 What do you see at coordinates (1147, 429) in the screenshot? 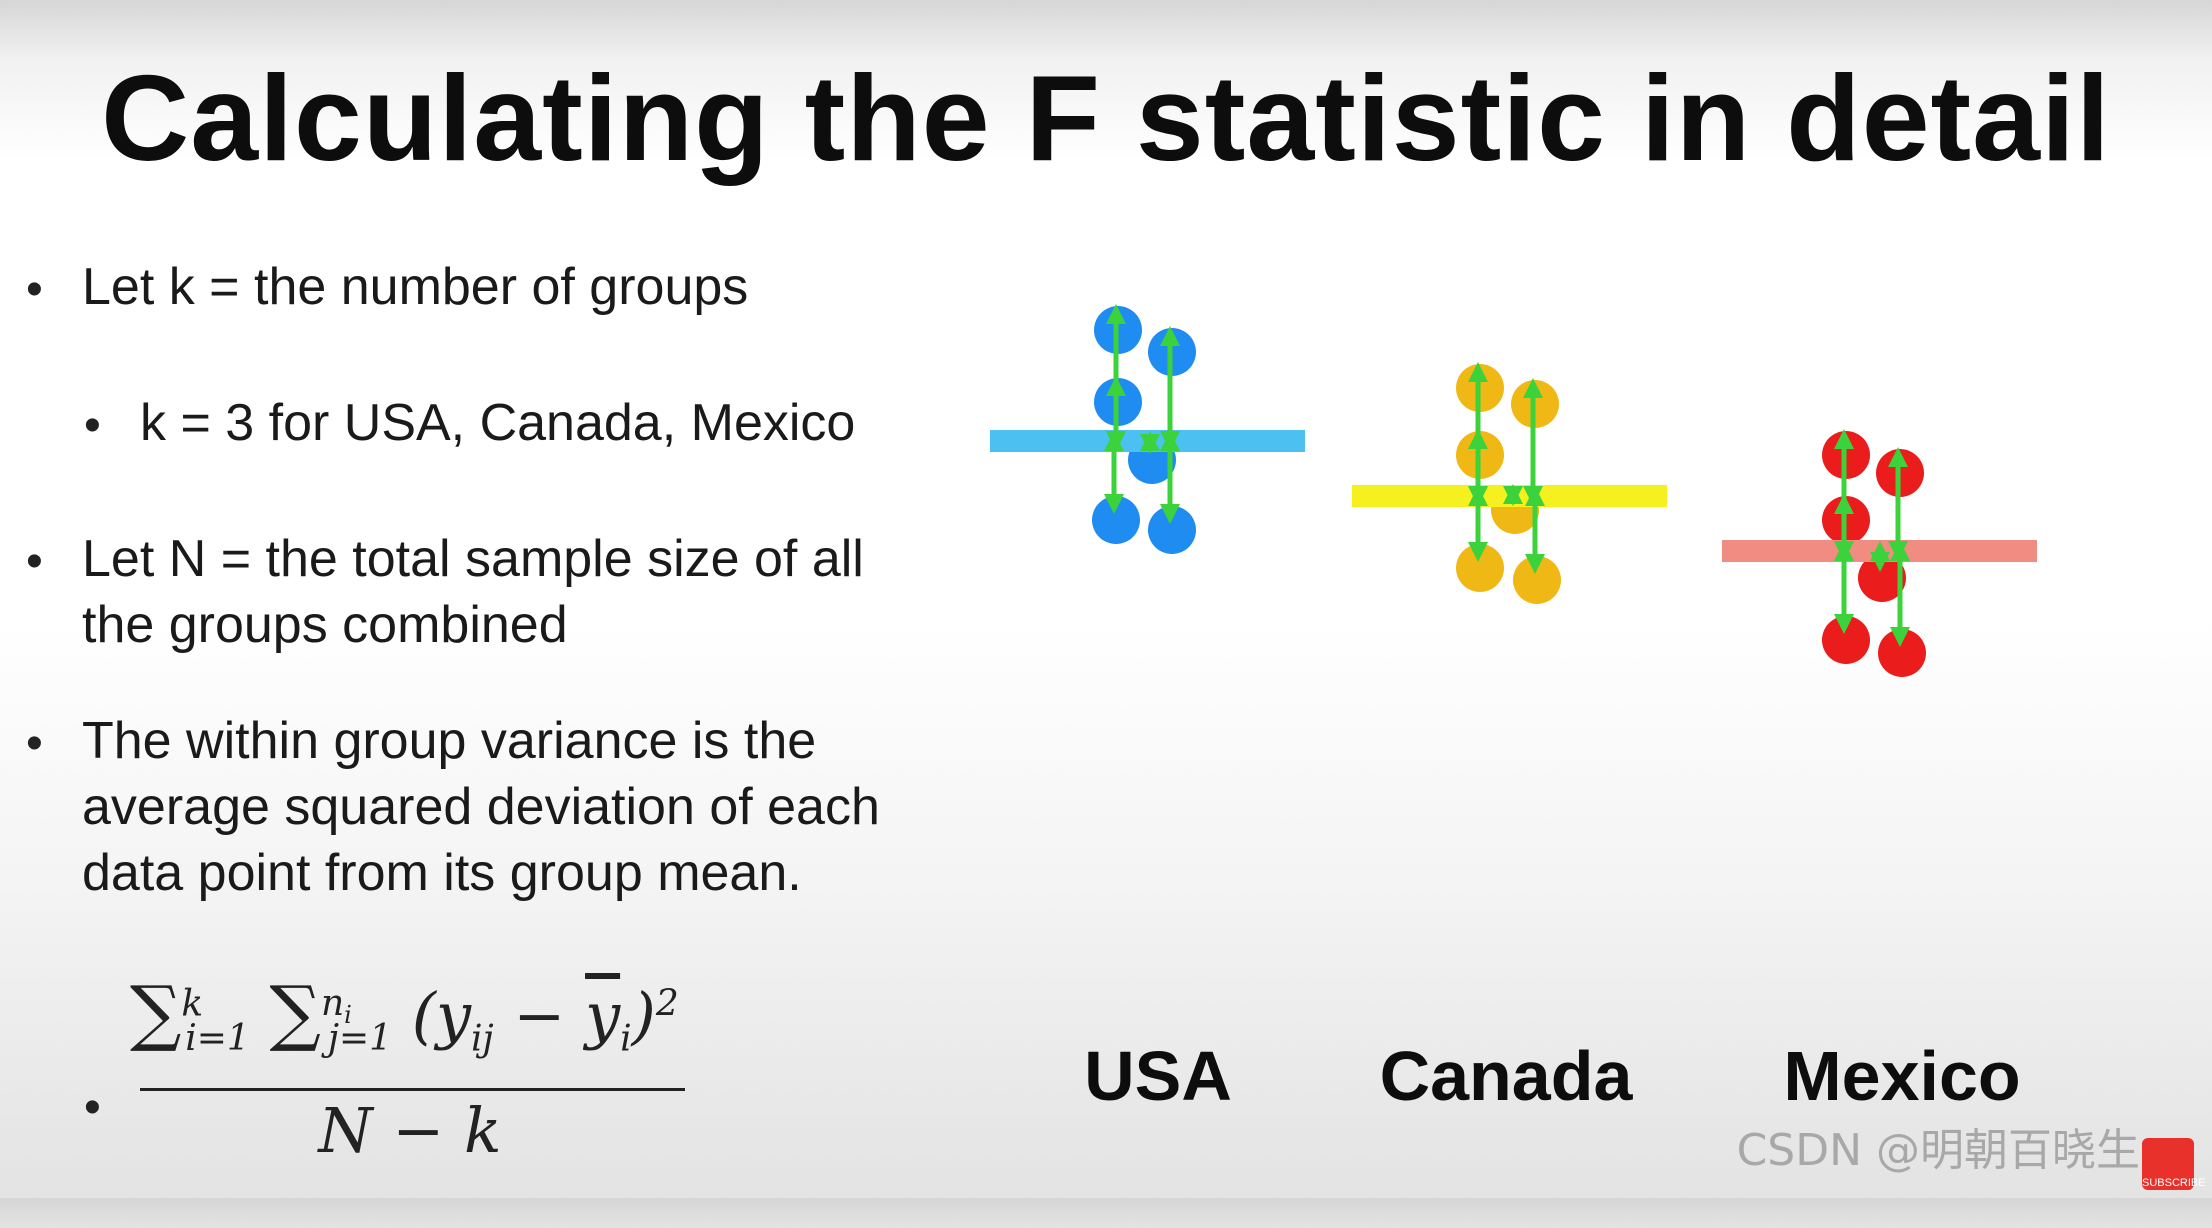
I see `usa-group` at bounding box center [1147, 429].